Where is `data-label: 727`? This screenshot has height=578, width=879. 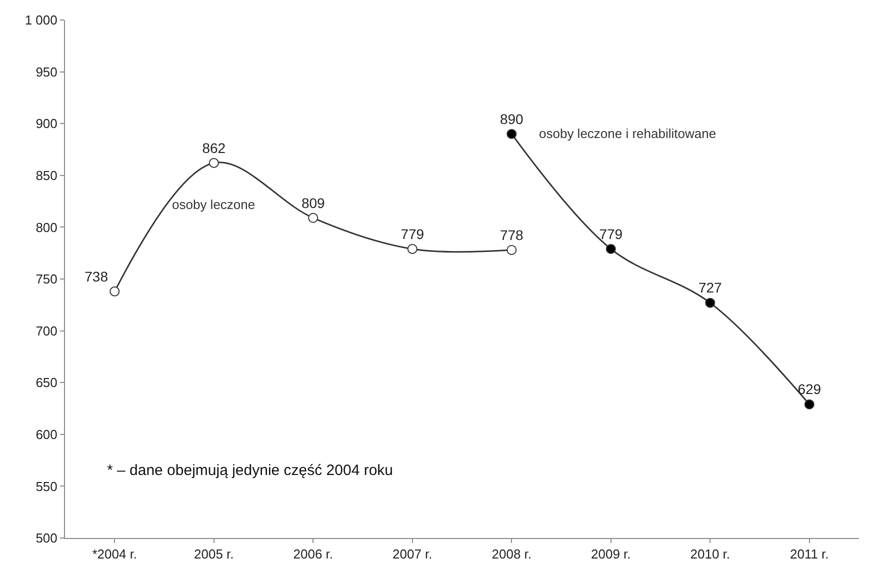
data-label: 727 is located at coordinates (710, 288).